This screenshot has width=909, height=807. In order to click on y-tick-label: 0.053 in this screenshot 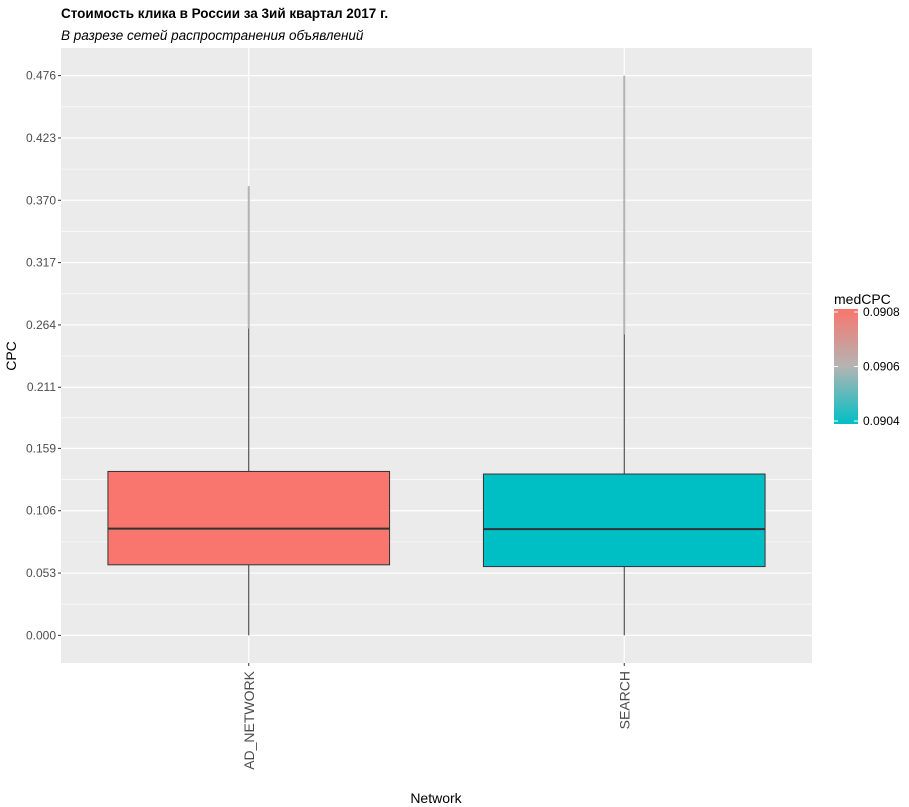, I will do `click(41, 573)`.